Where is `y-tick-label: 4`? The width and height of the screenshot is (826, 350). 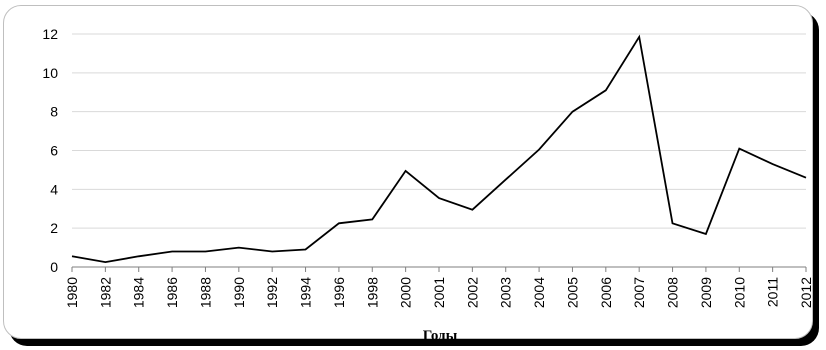 y-tick-label: 4 is located at coordinates (54, 189).